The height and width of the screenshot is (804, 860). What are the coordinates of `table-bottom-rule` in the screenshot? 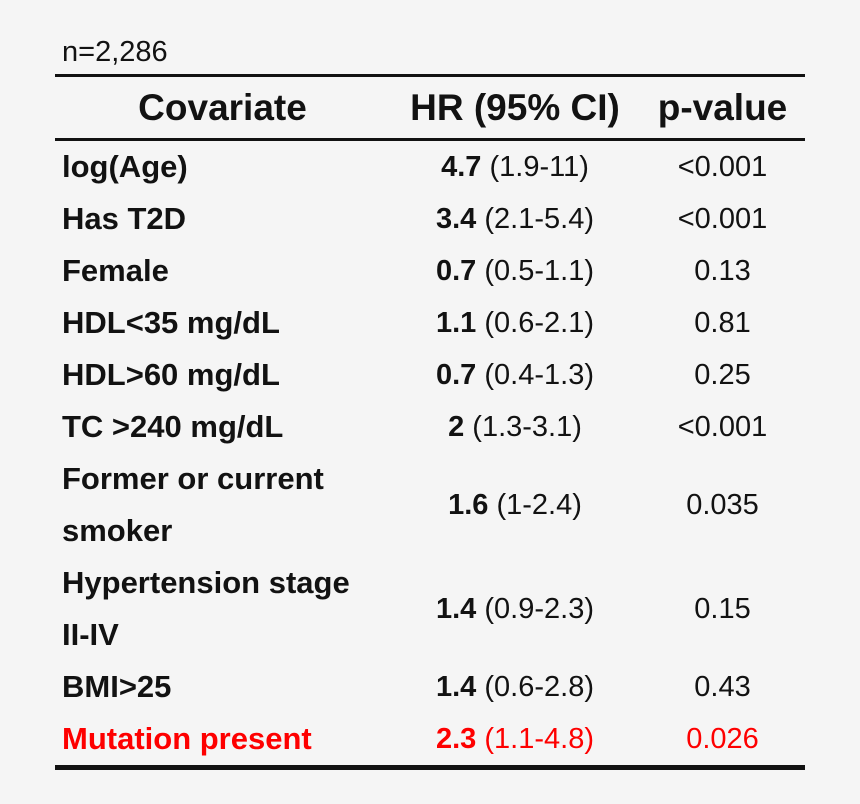 It's located at (430, 767).